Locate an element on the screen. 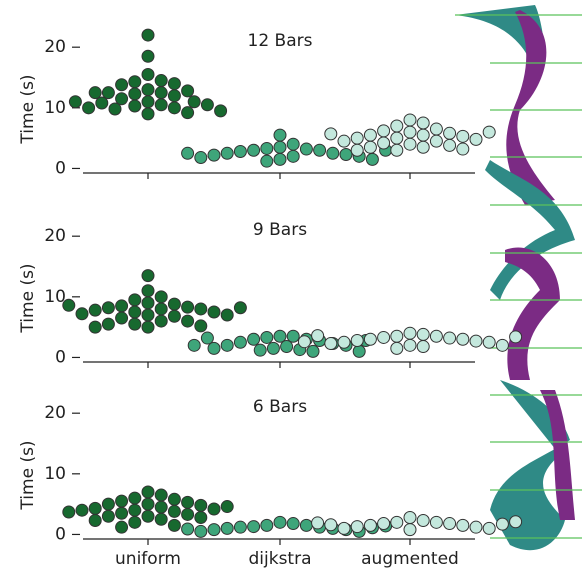 This screenshot has height=574, width=582. teal-shape is located at coordinates (530, 230).